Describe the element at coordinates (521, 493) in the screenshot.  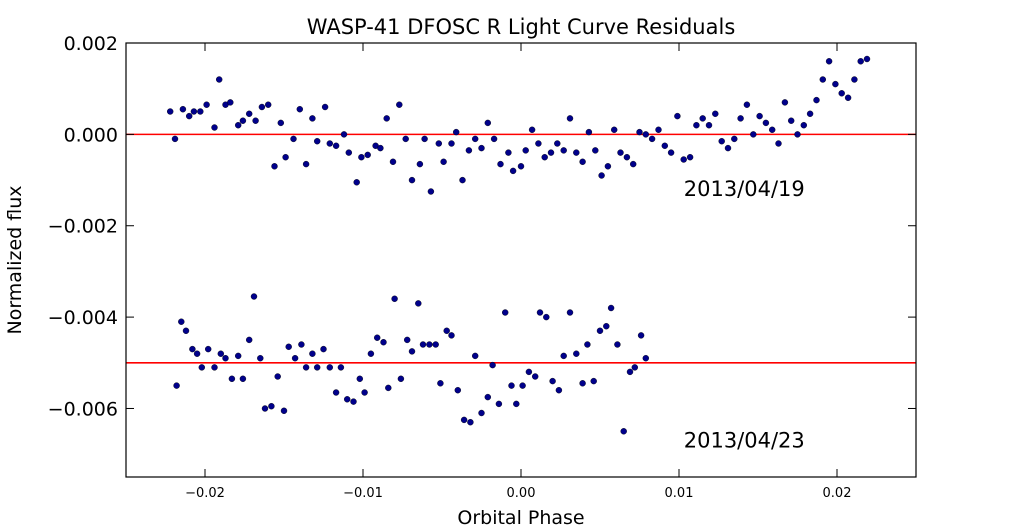
I see `x-tick-label: 0.00` at that location.